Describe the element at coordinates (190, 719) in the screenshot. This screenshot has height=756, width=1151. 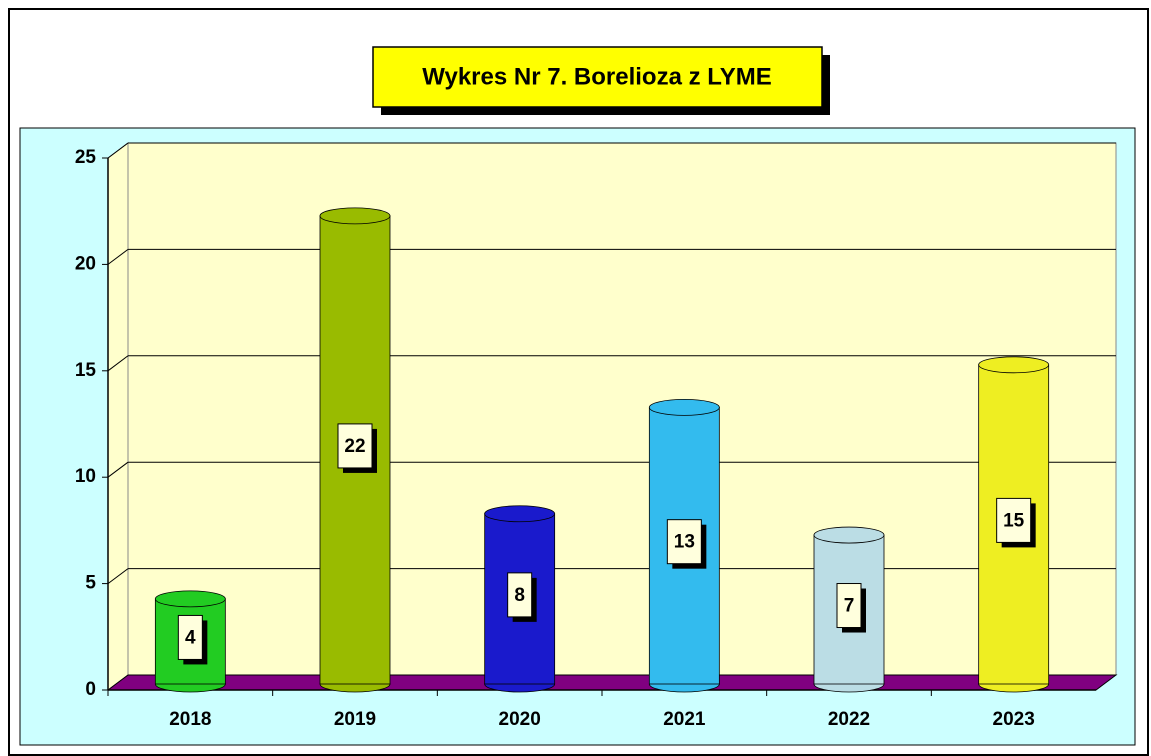
I see `x-tick-label: 2018` at that location.